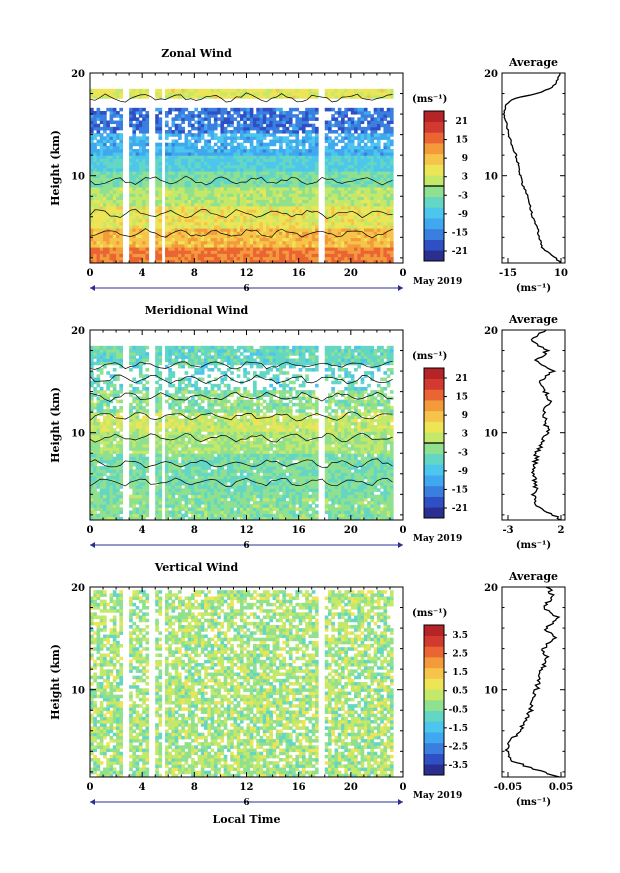 Image resolution: width=620 pixels, height=873 pixels. I want to click on day-label: 6, so click(246, 289).